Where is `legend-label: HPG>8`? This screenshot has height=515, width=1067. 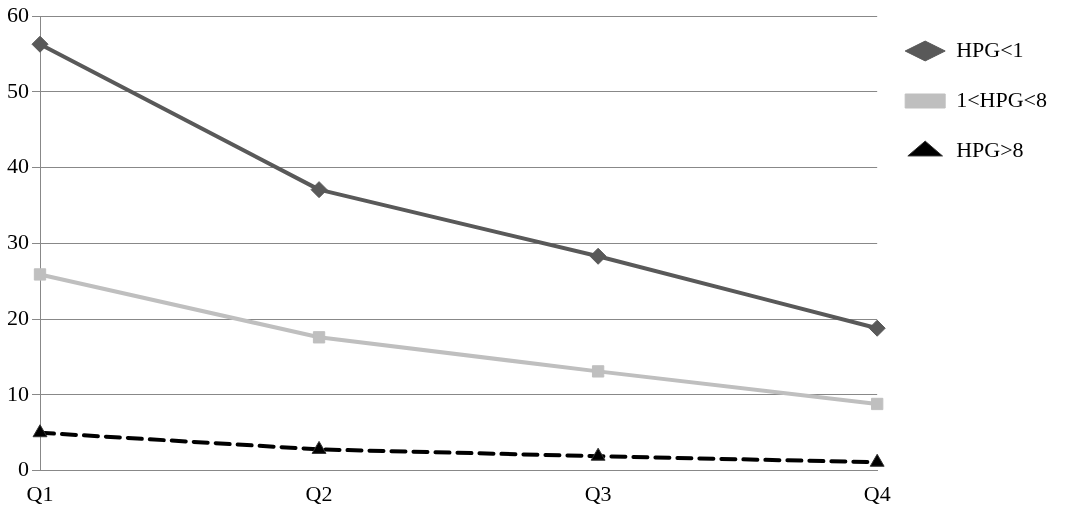 legend-label: HPG>8 is located at coordinates (990, 149).